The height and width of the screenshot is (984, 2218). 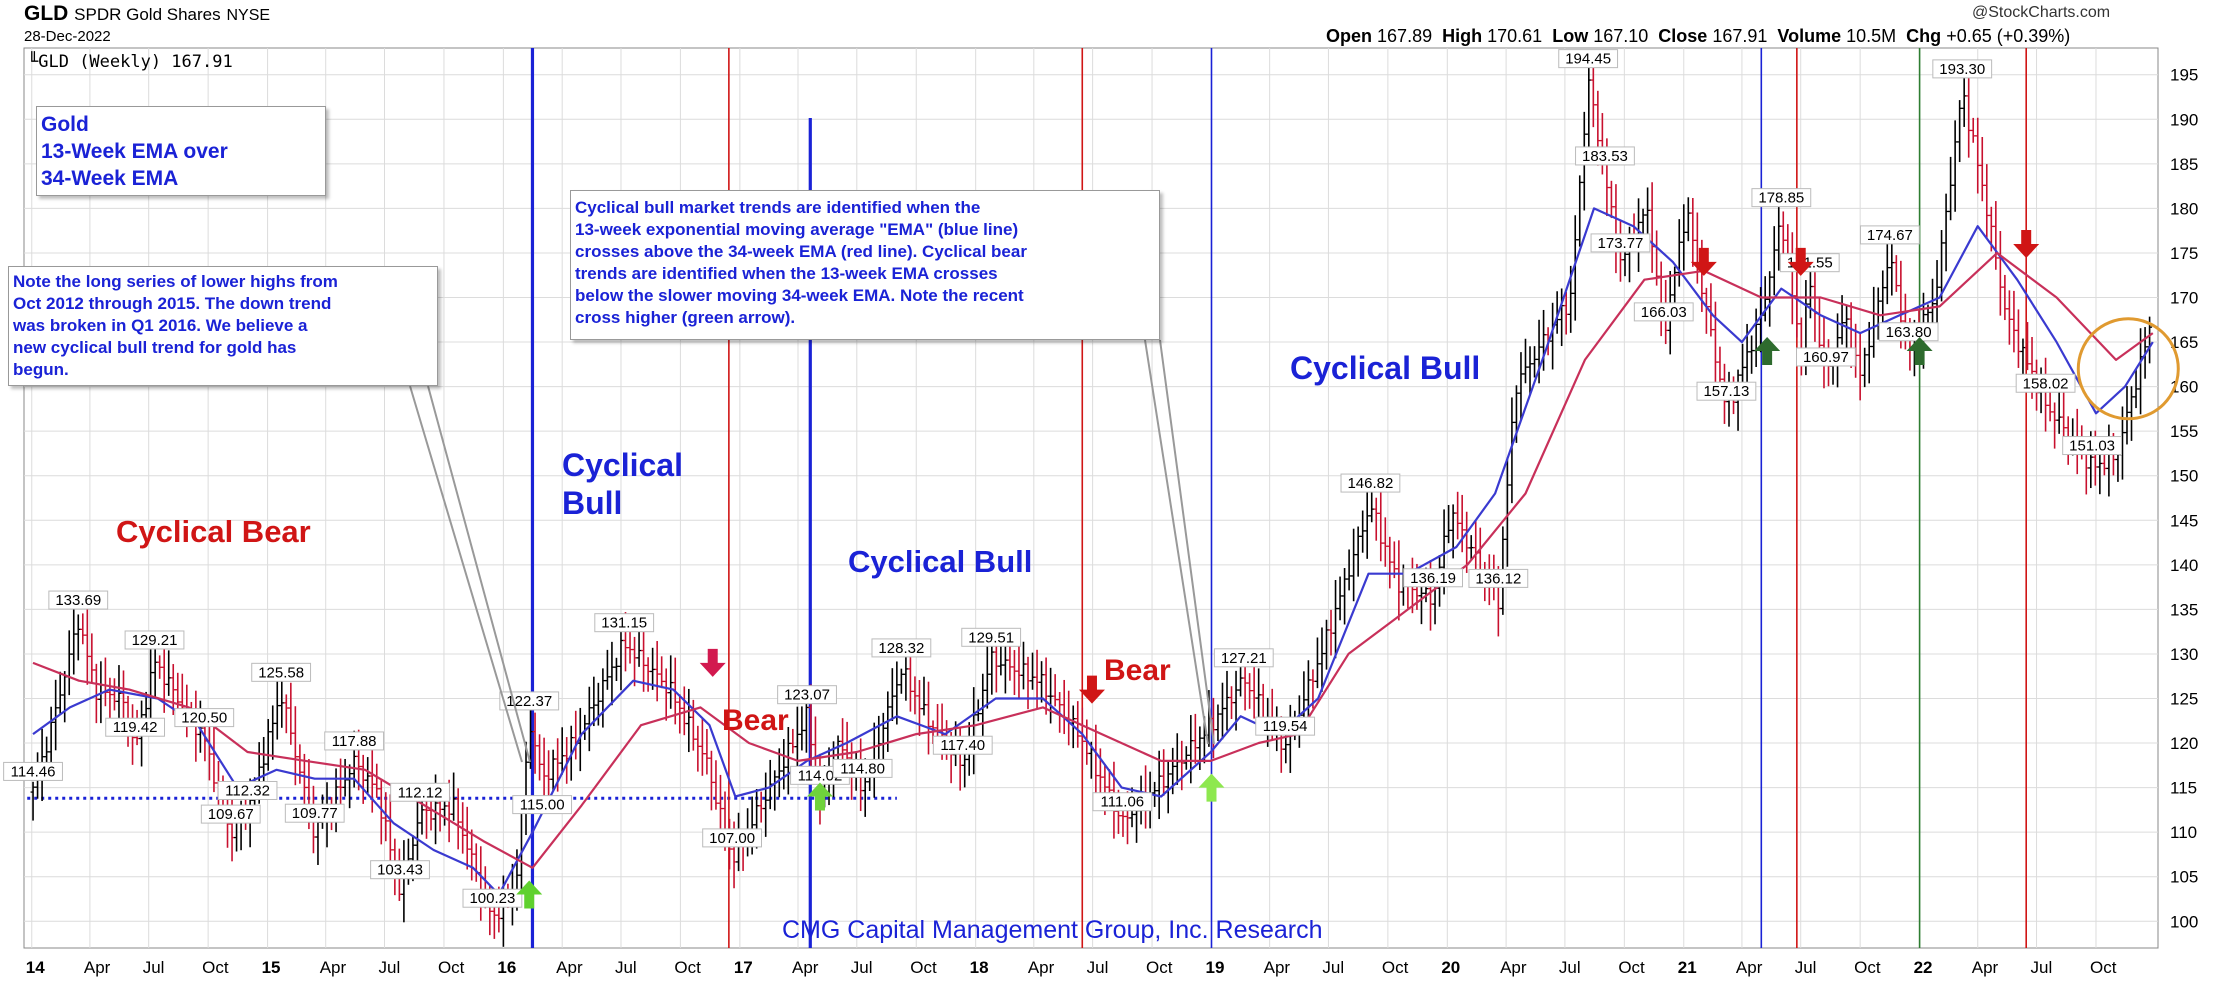 What do you see at coordinates (1621, 36) in the screenshot?
I see `low-value: 167.10` at bounding box center [1621, 36].